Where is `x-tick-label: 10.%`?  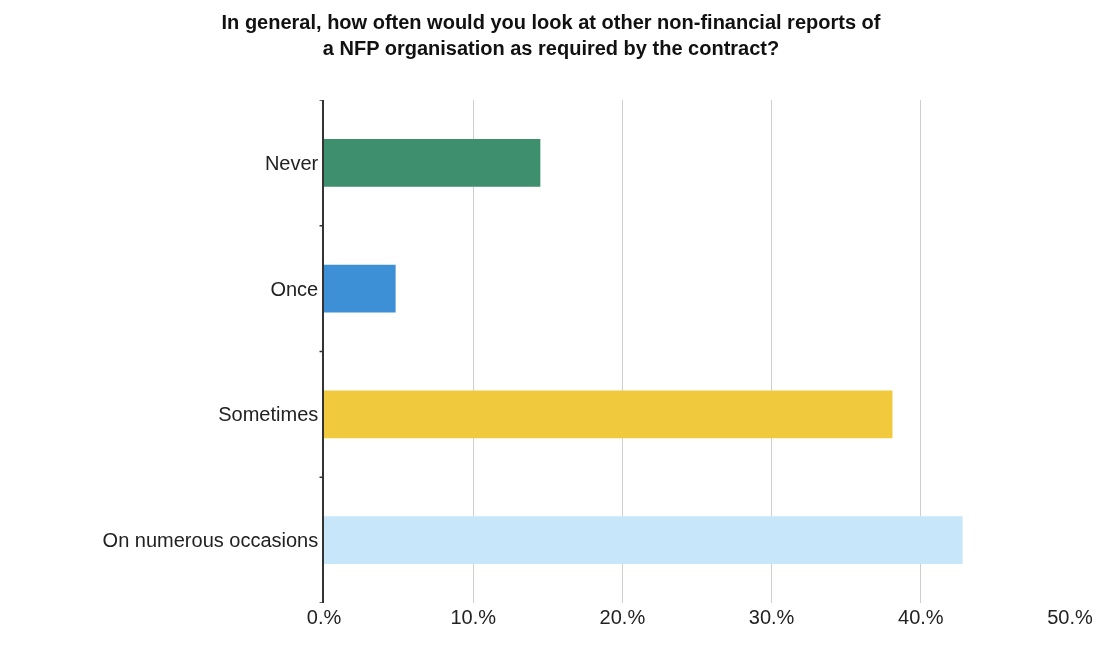
x-tick-label: 10.% is located at coordinates (473, 617).